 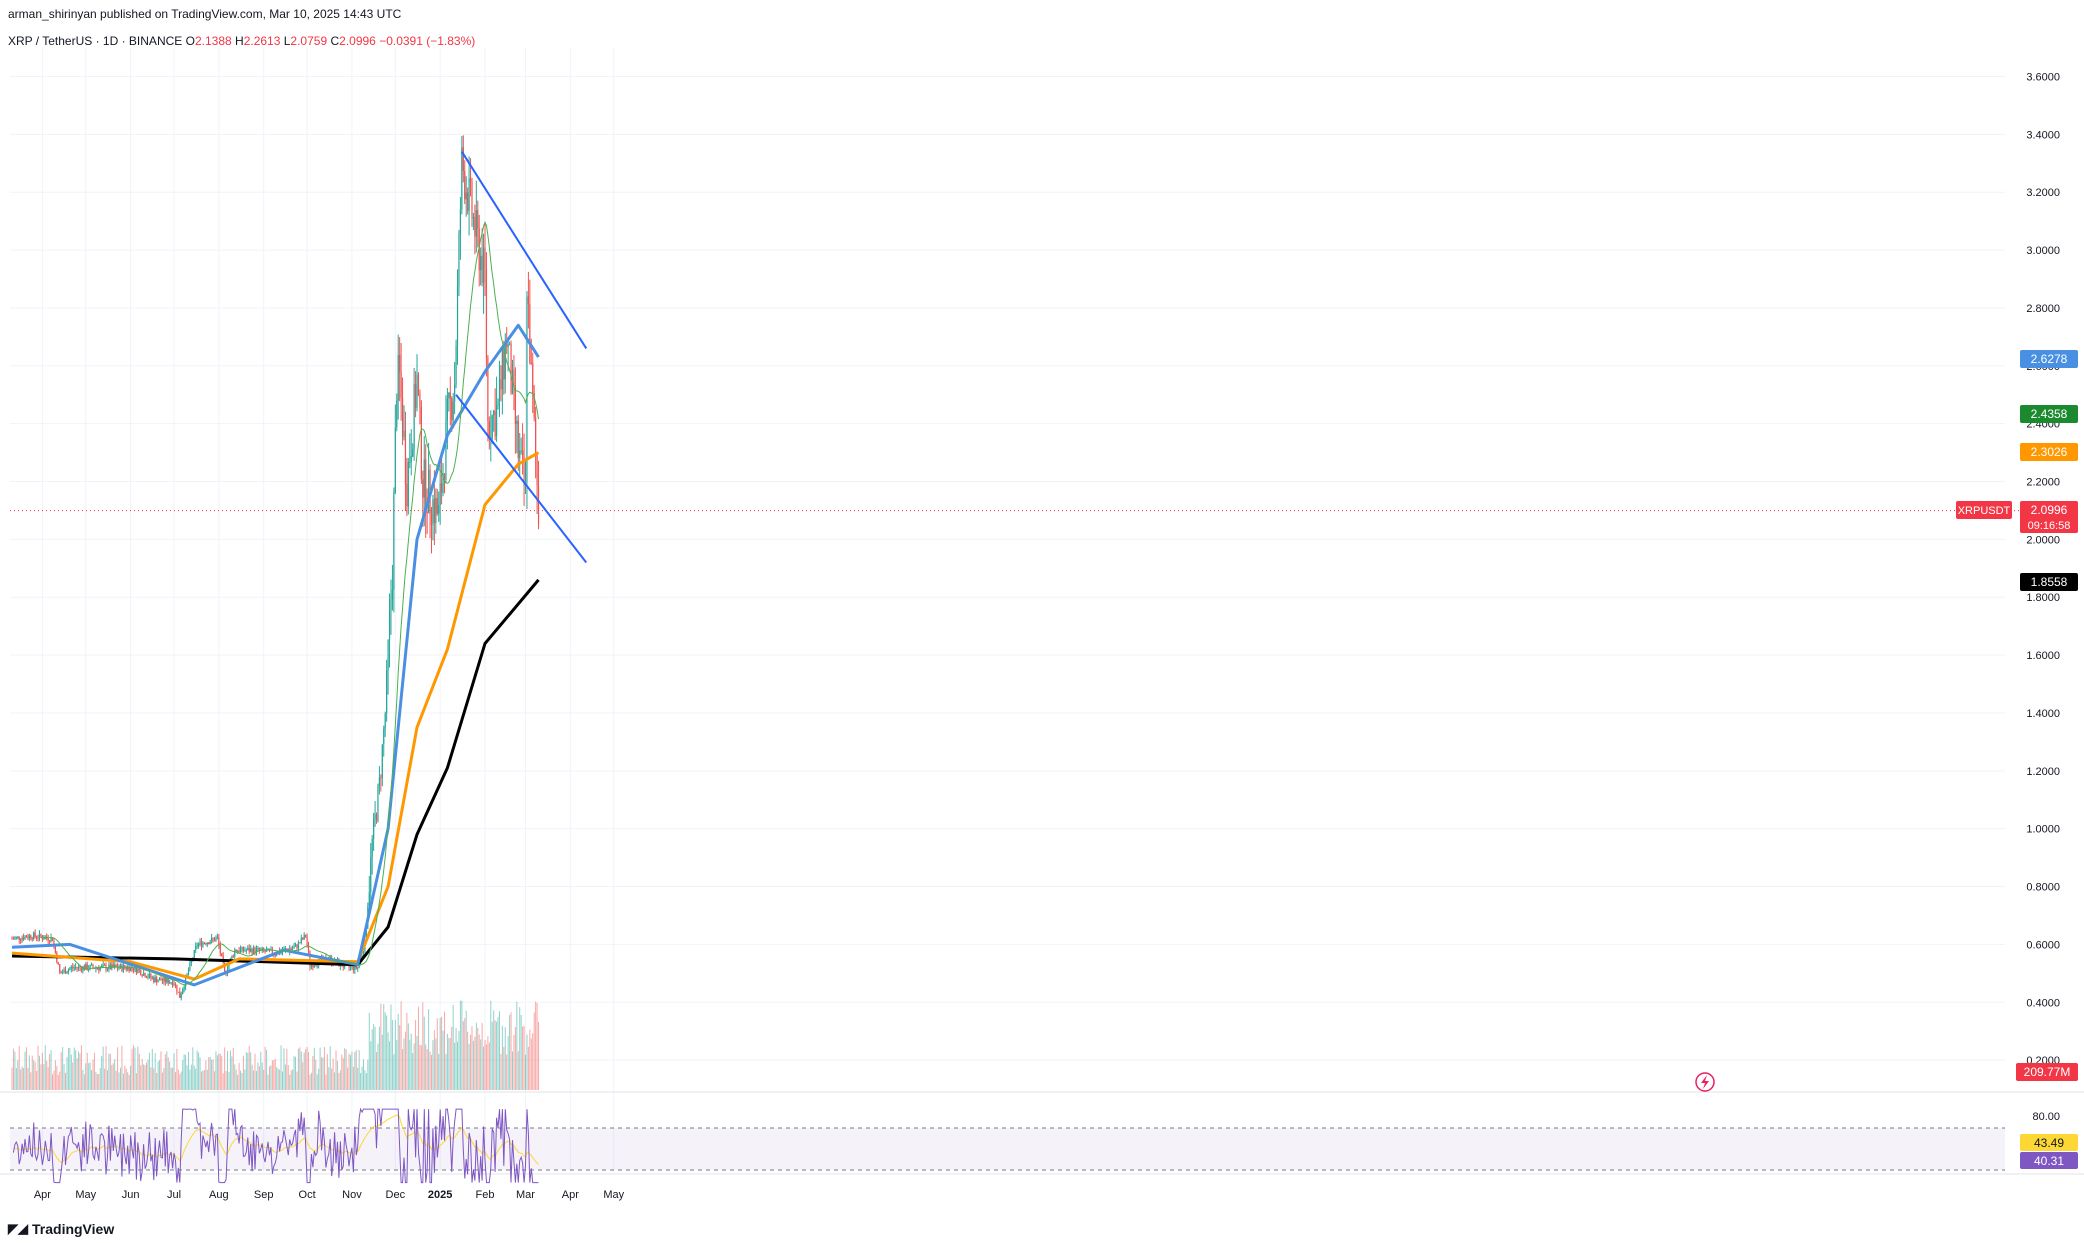 What do you see at coordinates (61, 1229) in the screenshot?
I see `tradingview-logo: ◤◢ TradingView` at bounding box center [61, 1229].